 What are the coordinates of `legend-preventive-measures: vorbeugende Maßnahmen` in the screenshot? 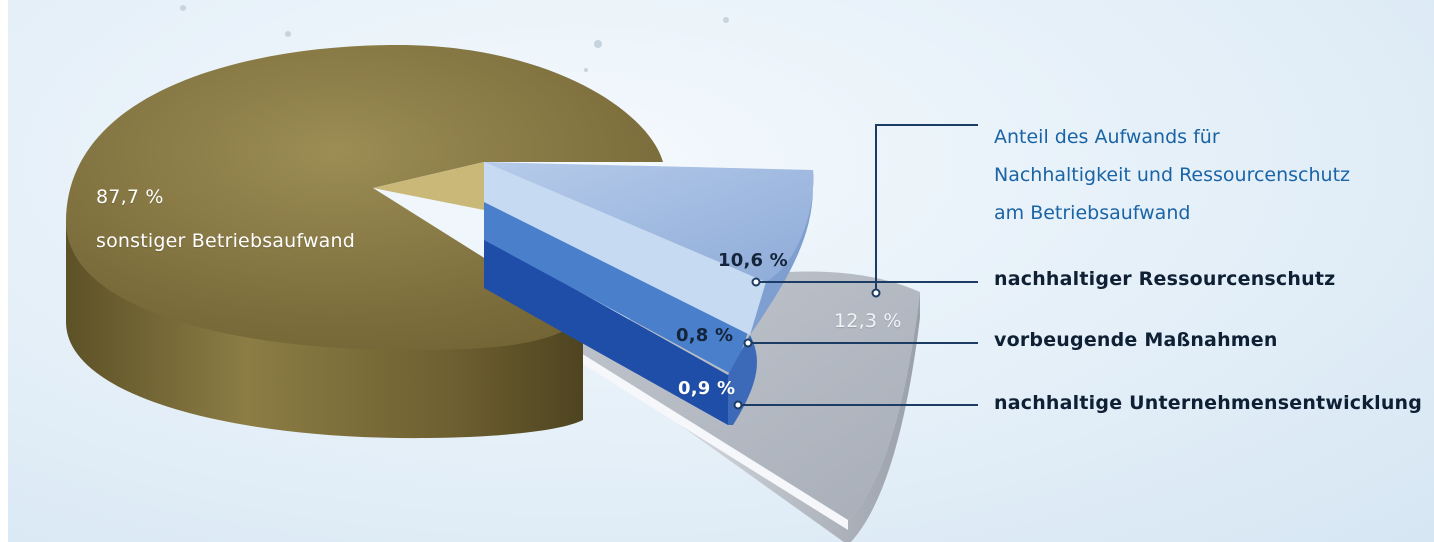 It's located at (1136, 340).